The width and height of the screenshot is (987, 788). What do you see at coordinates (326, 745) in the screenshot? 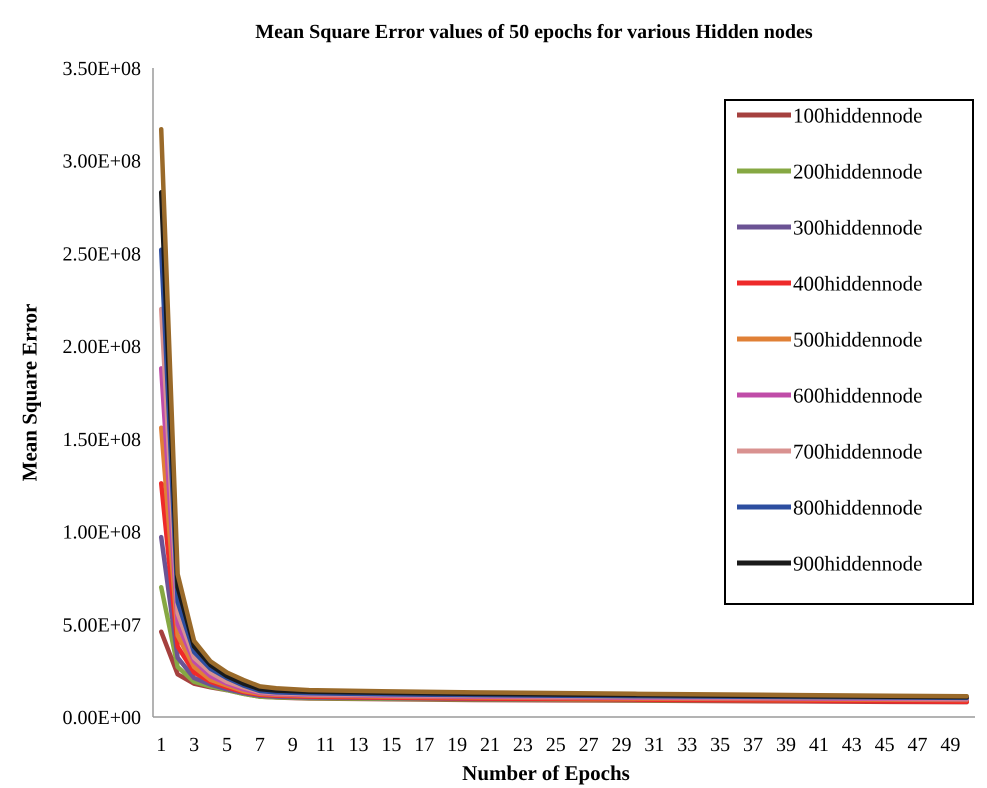
I see `x-tick-label: 11` at bounding box center [326, 745].